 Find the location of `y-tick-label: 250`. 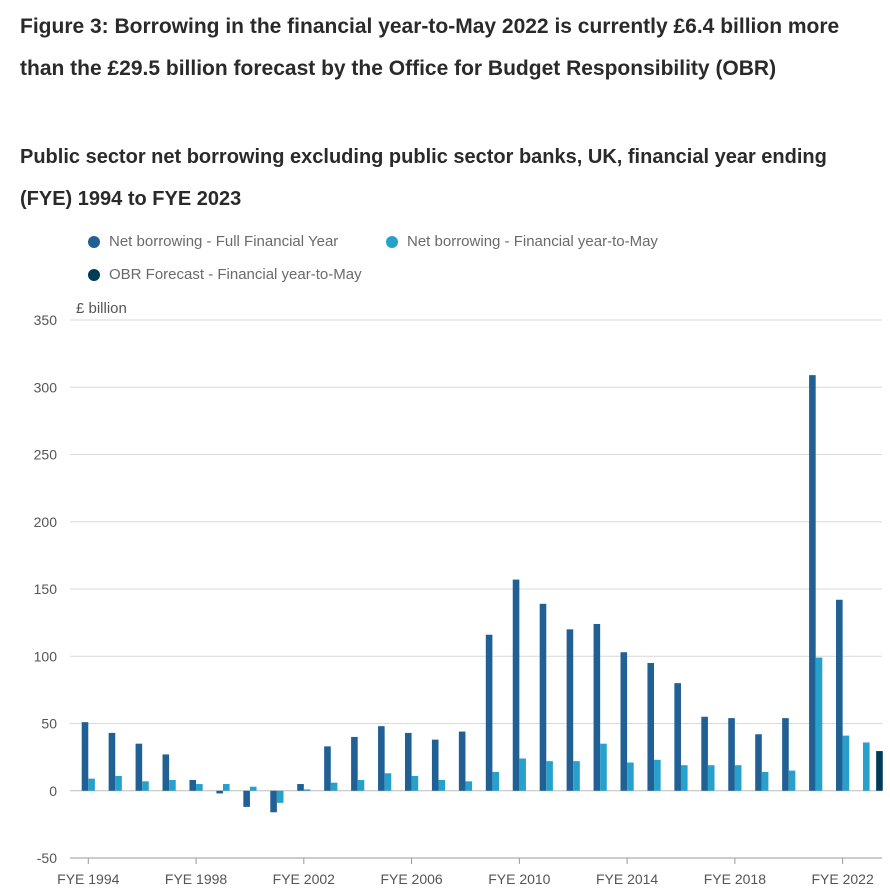

y-tick-label: 250 is located at coordinates (46, 455).